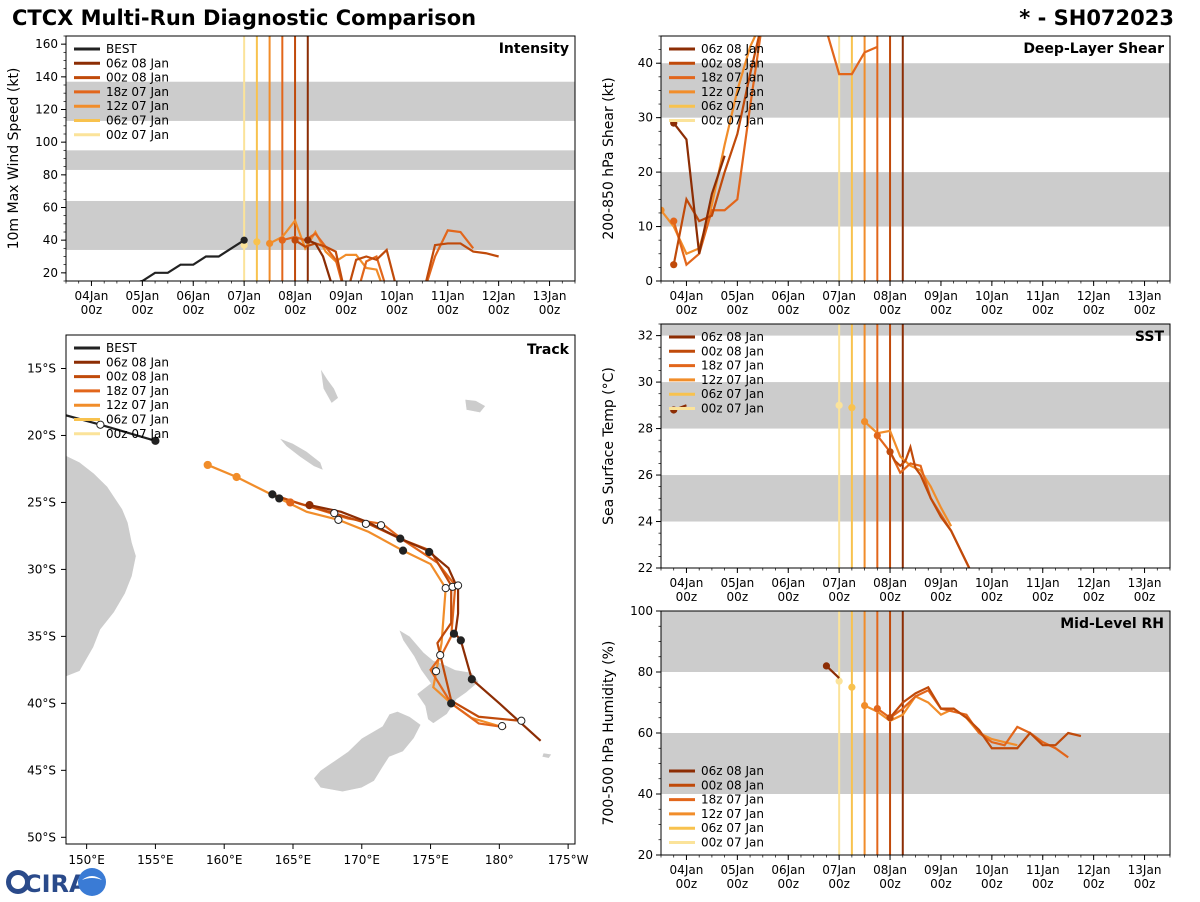  I want to click on track-xtick-label: 150°E, so click(86, 860).